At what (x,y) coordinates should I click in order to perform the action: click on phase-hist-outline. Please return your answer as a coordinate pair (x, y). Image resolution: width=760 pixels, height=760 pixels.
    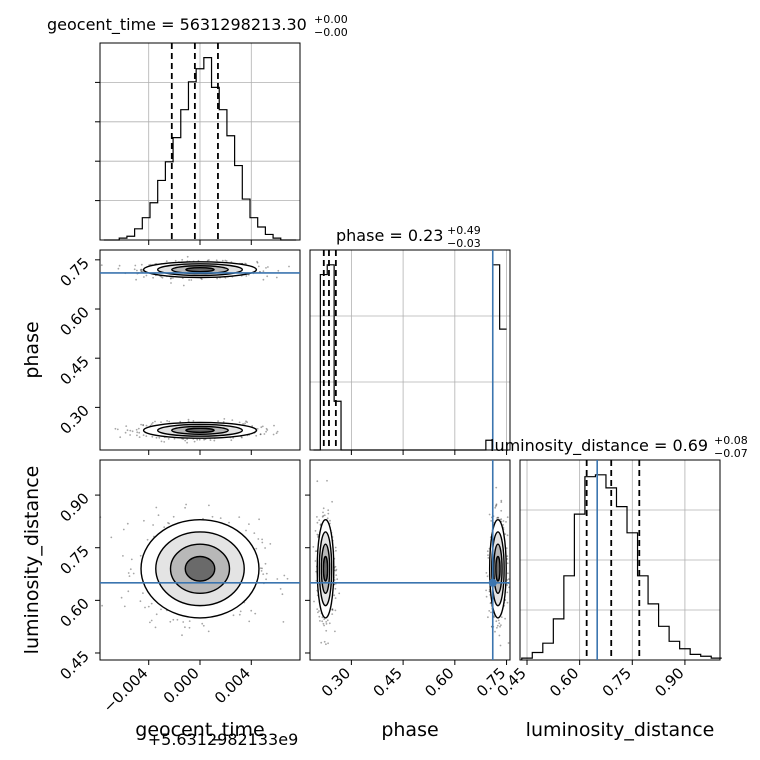
    Looking at the image, I should click on (410, 357).